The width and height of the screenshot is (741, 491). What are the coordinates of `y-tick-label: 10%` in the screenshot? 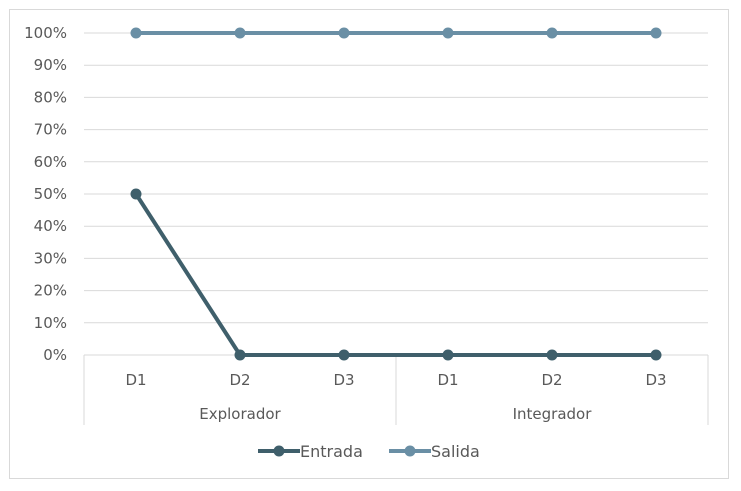 It's located at (50, 323).